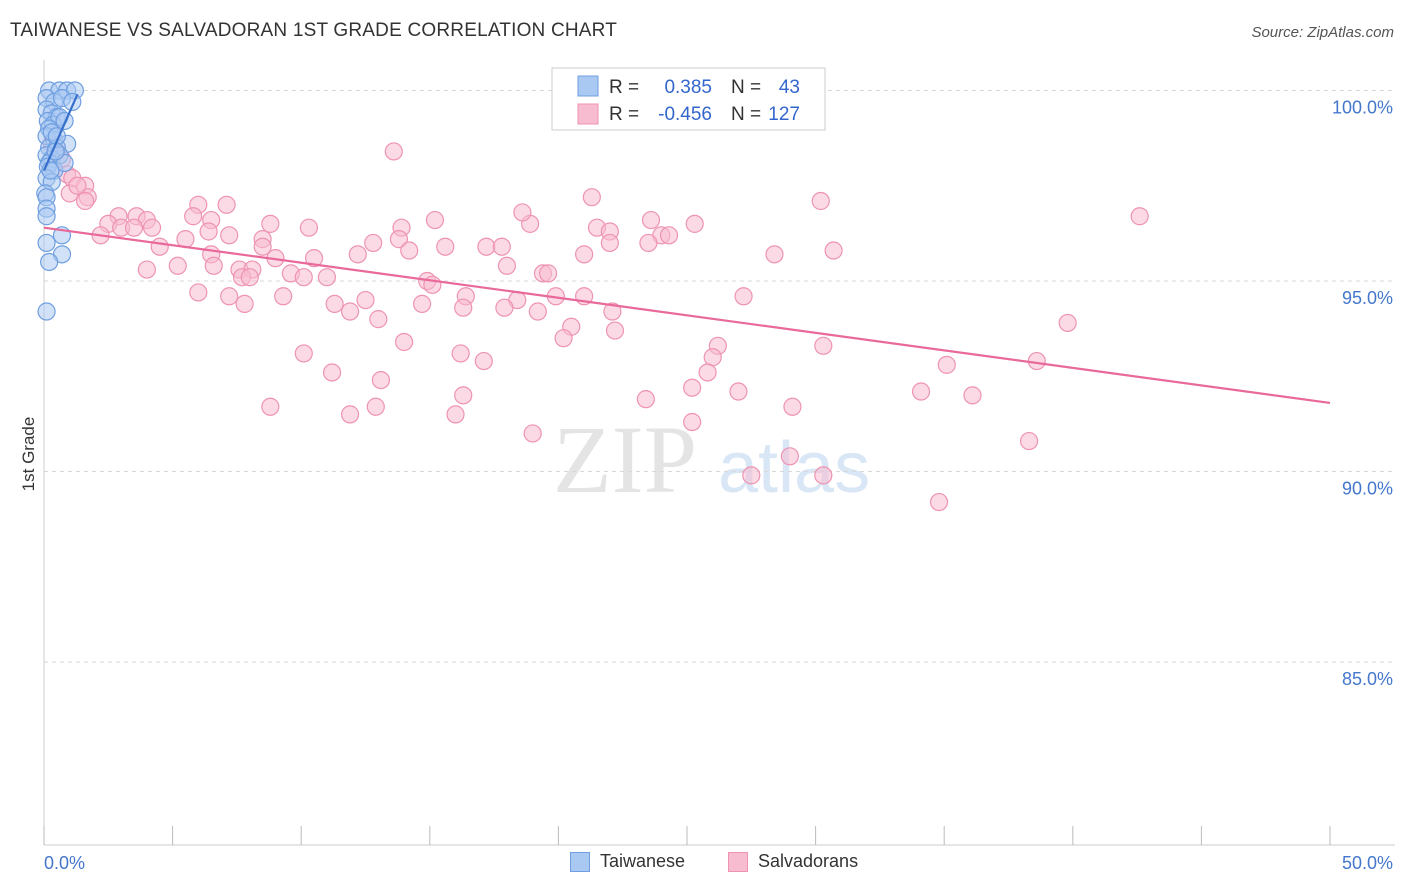 The image size is (1406, 892). Describe the element at coordinates (789, 87) in the screenshot. I see `legend-n-value-taiwanese: 43` at that location.